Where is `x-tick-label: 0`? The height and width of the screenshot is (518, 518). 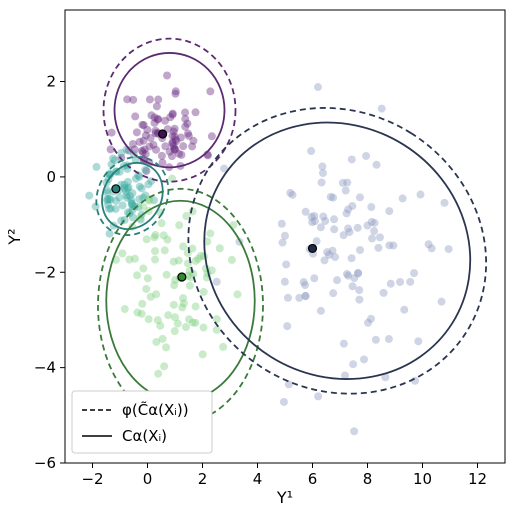 x-tick-label: 0 is located at coordinates (148, 479).